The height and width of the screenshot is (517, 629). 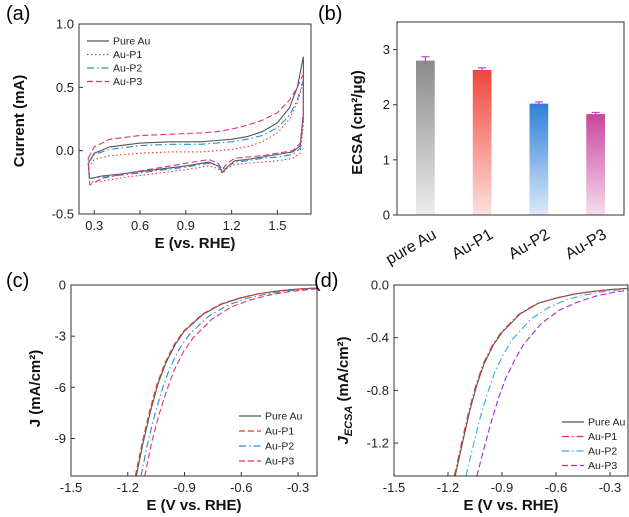 What do you see at coordinates (378, 443) in the screenshot?
I see `panel-d-ytick-label: -1.2` at bounding box center [378, 443].